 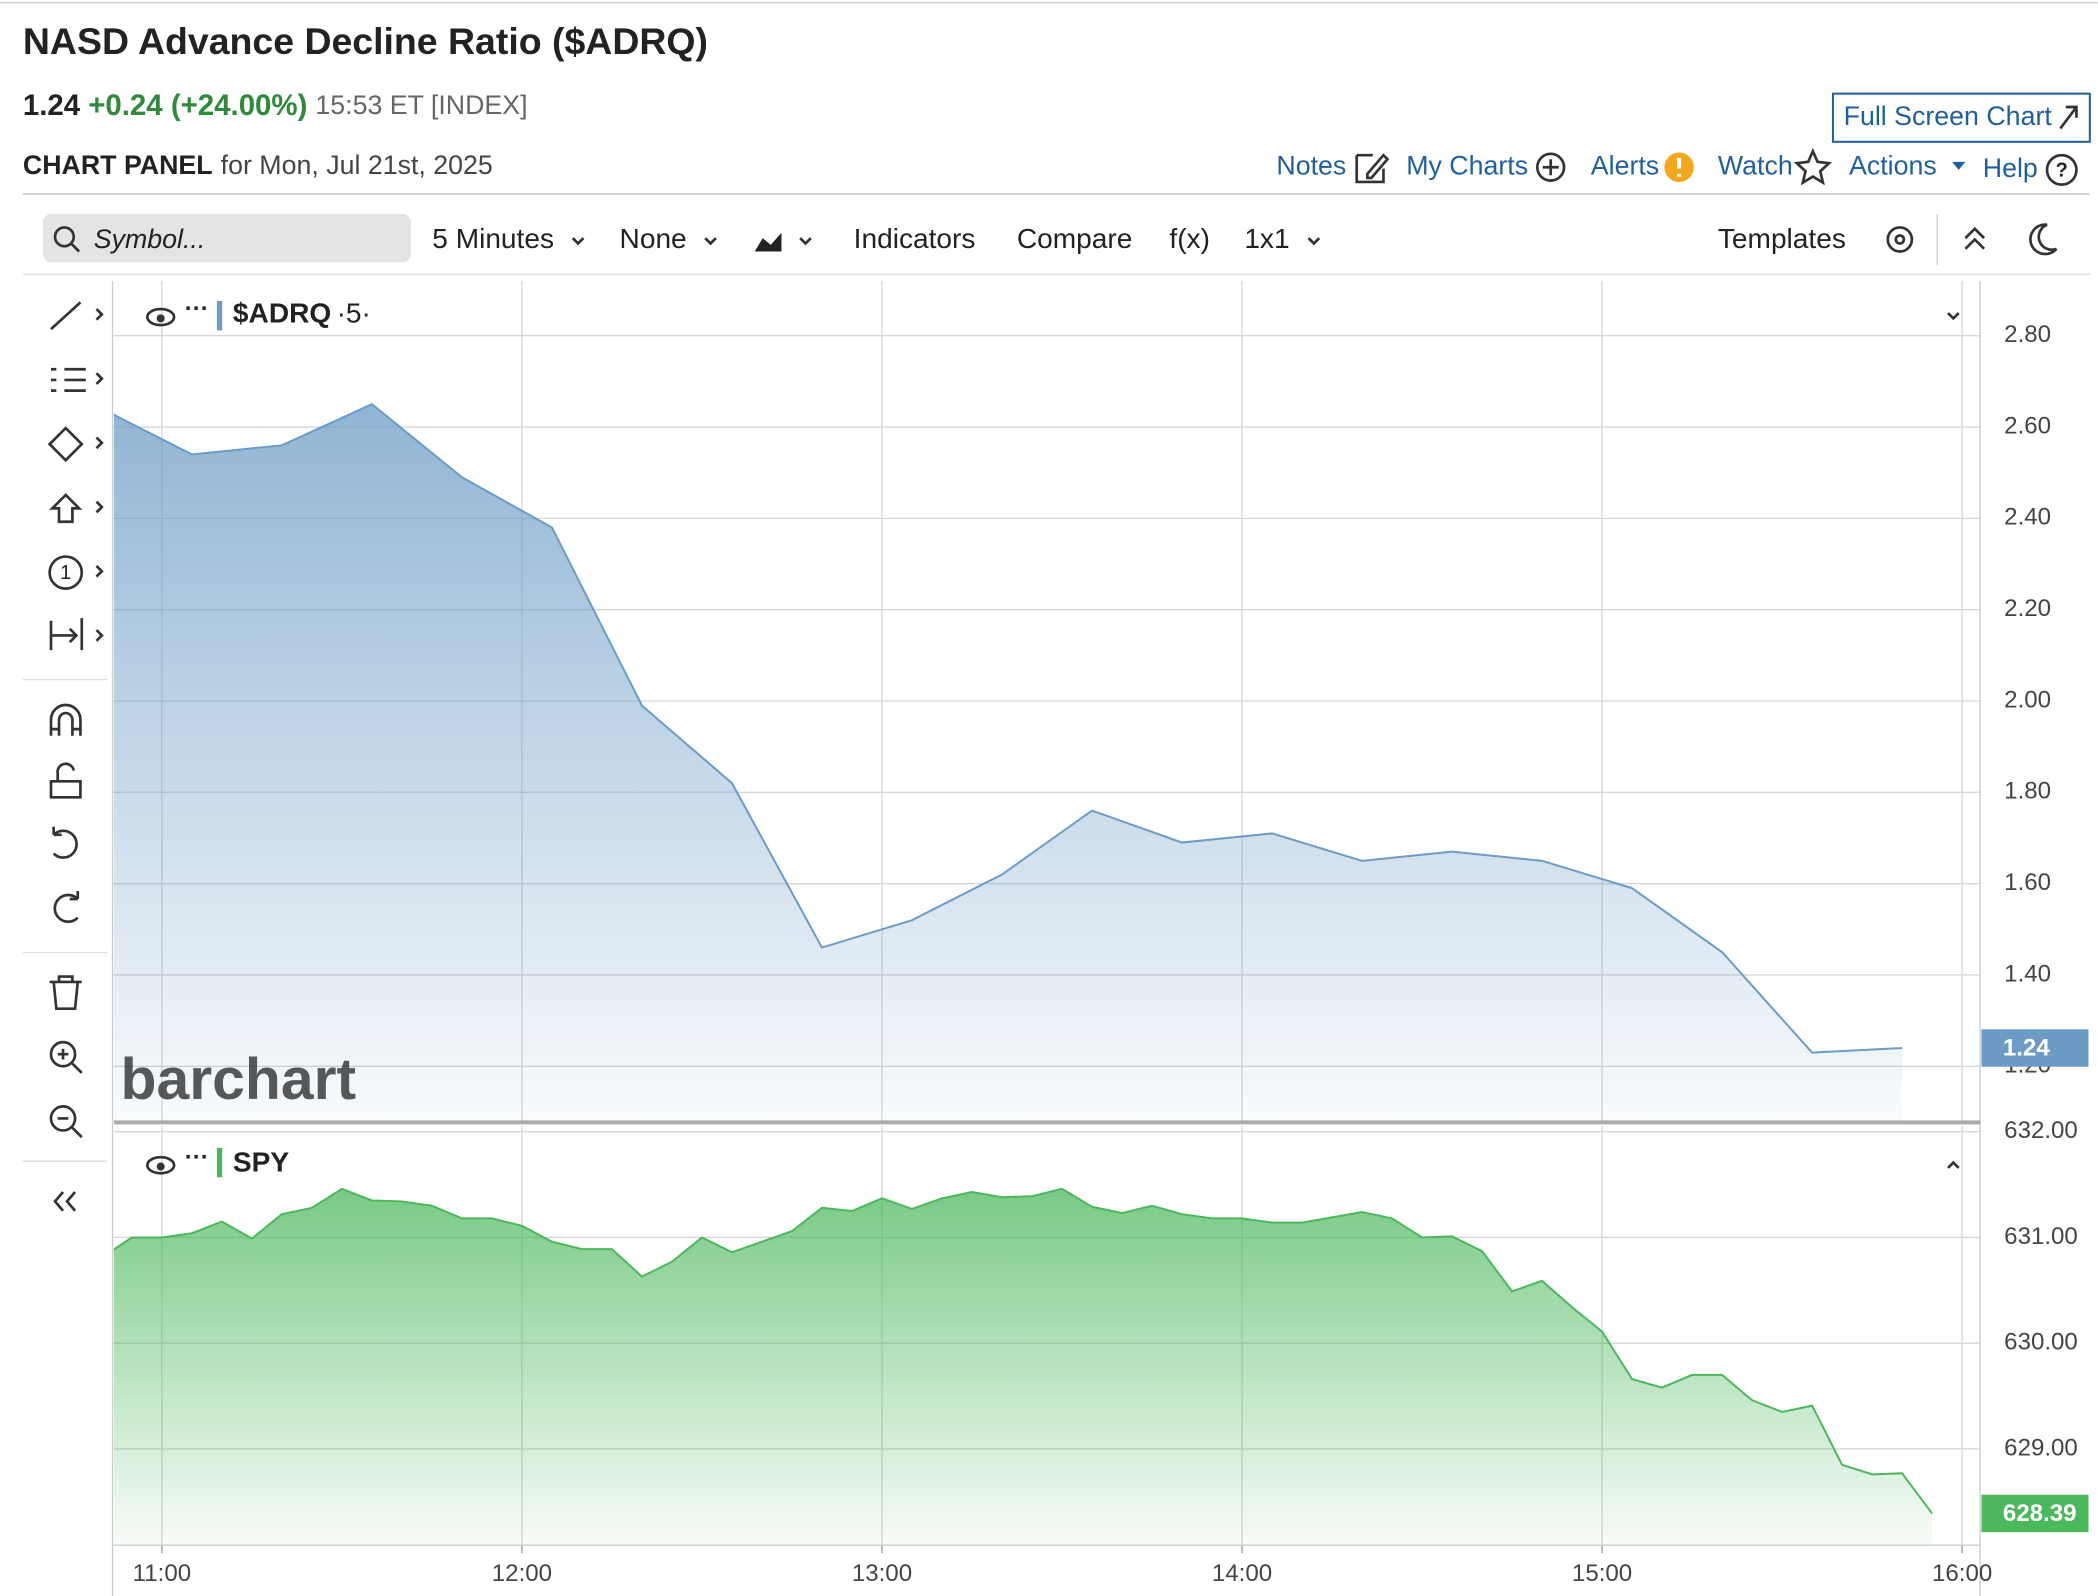 I want to click on collapse-icon, so click(x=1975, y=238).